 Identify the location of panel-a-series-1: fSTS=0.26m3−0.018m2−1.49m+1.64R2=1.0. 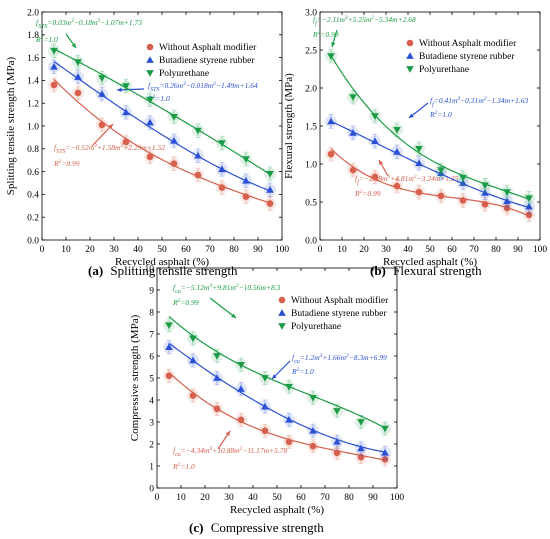
(162, 128).